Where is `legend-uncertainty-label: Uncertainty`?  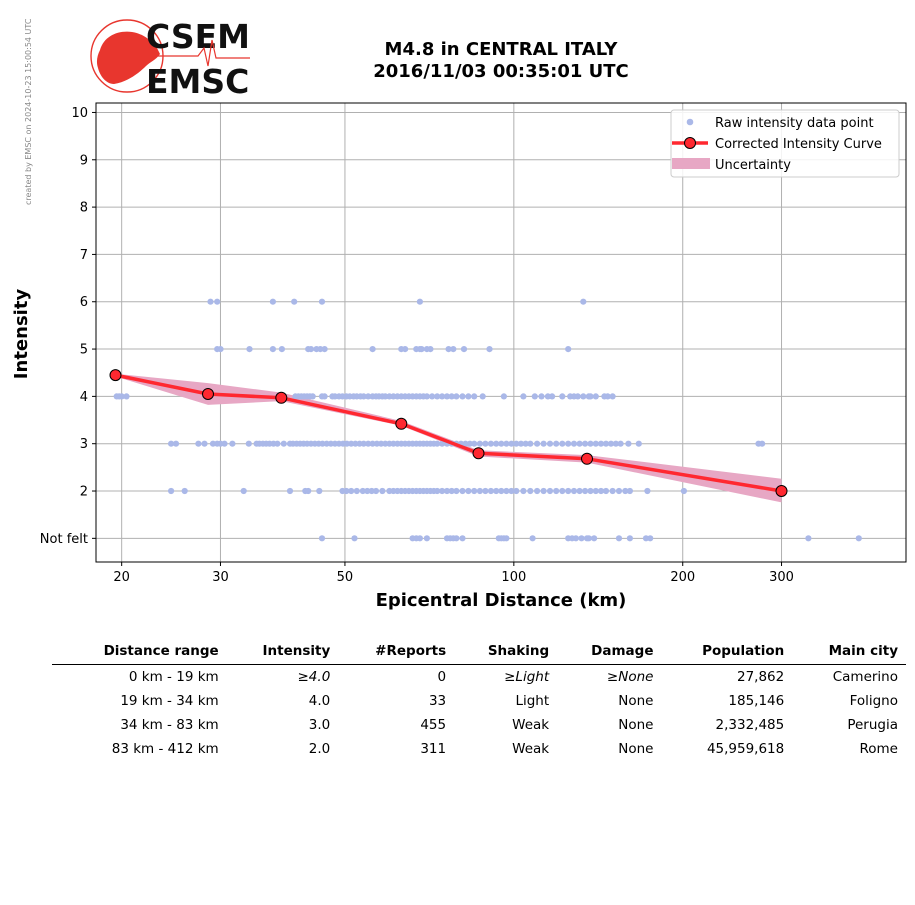 legend-uncertainty-label: Uncertainty is located at coordinates (753, 165).